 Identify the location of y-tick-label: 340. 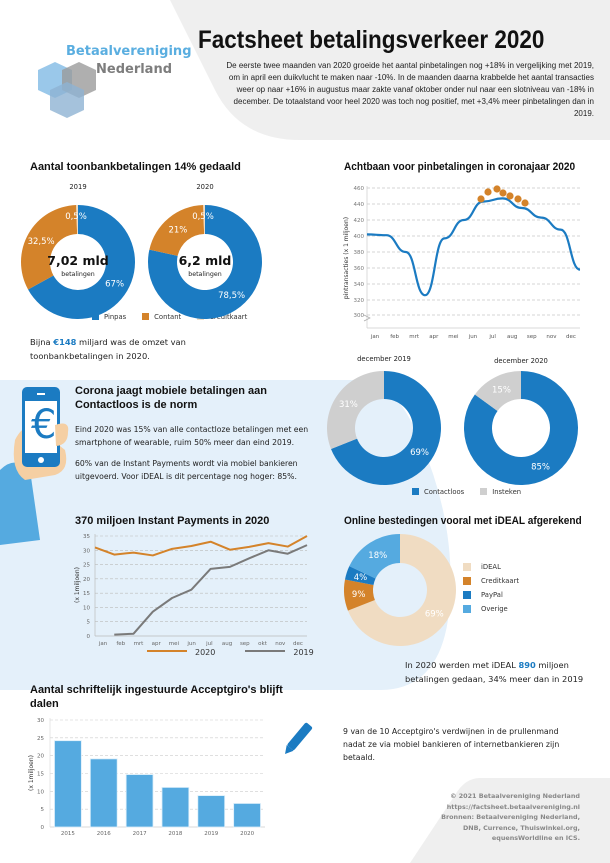
(359, 285).